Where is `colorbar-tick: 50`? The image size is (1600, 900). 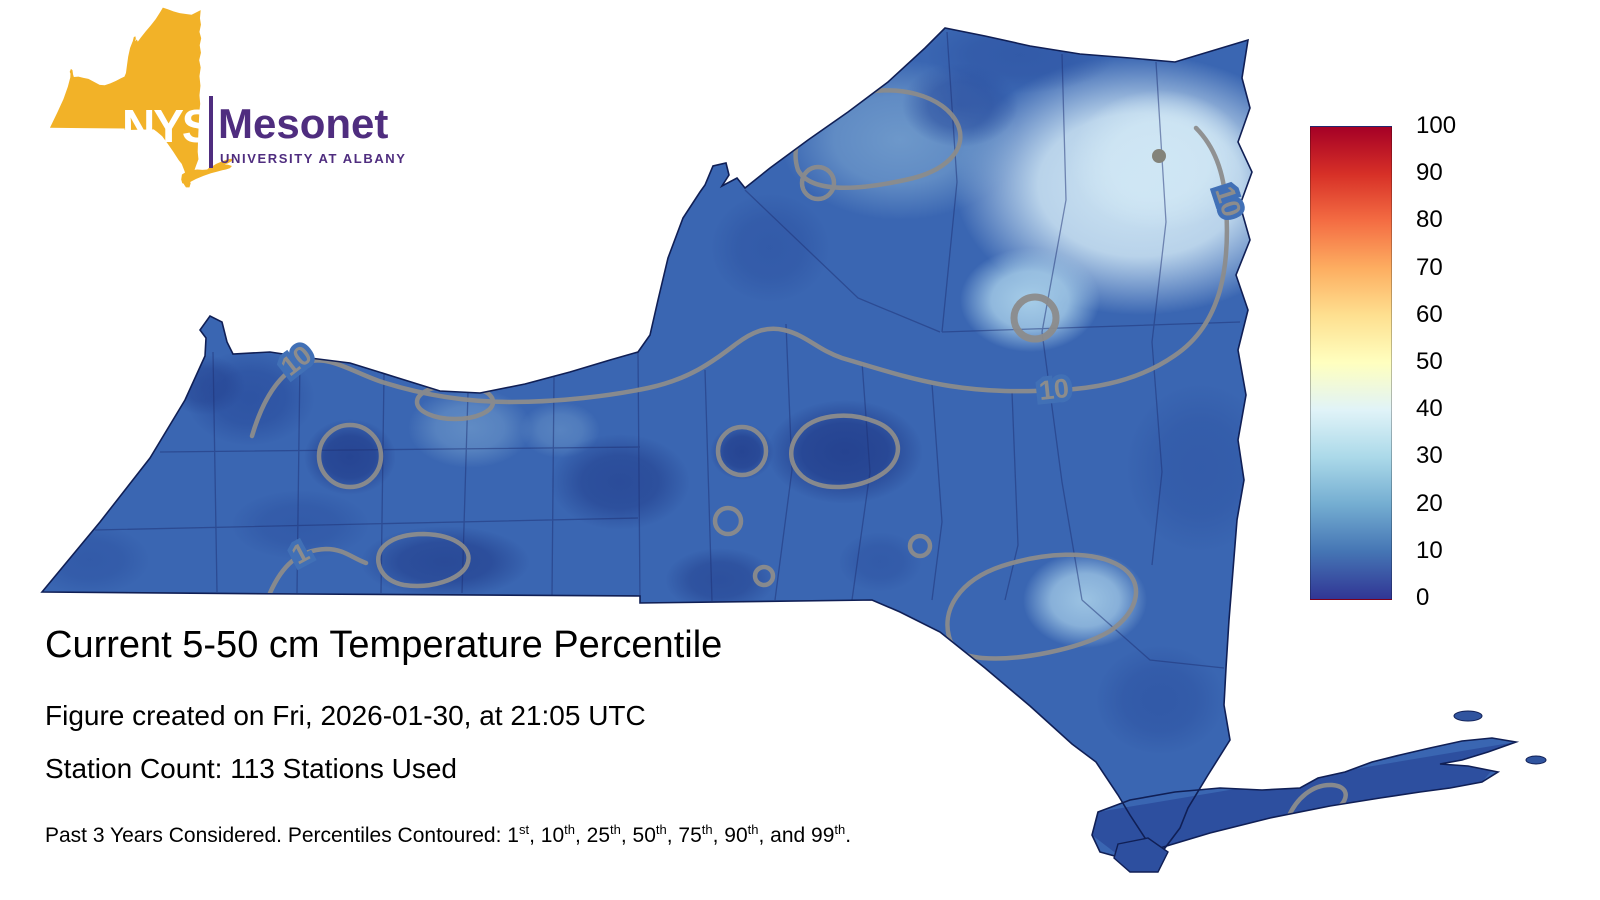
colorbar-tick: 50 is located at coordinates (1429, 361).